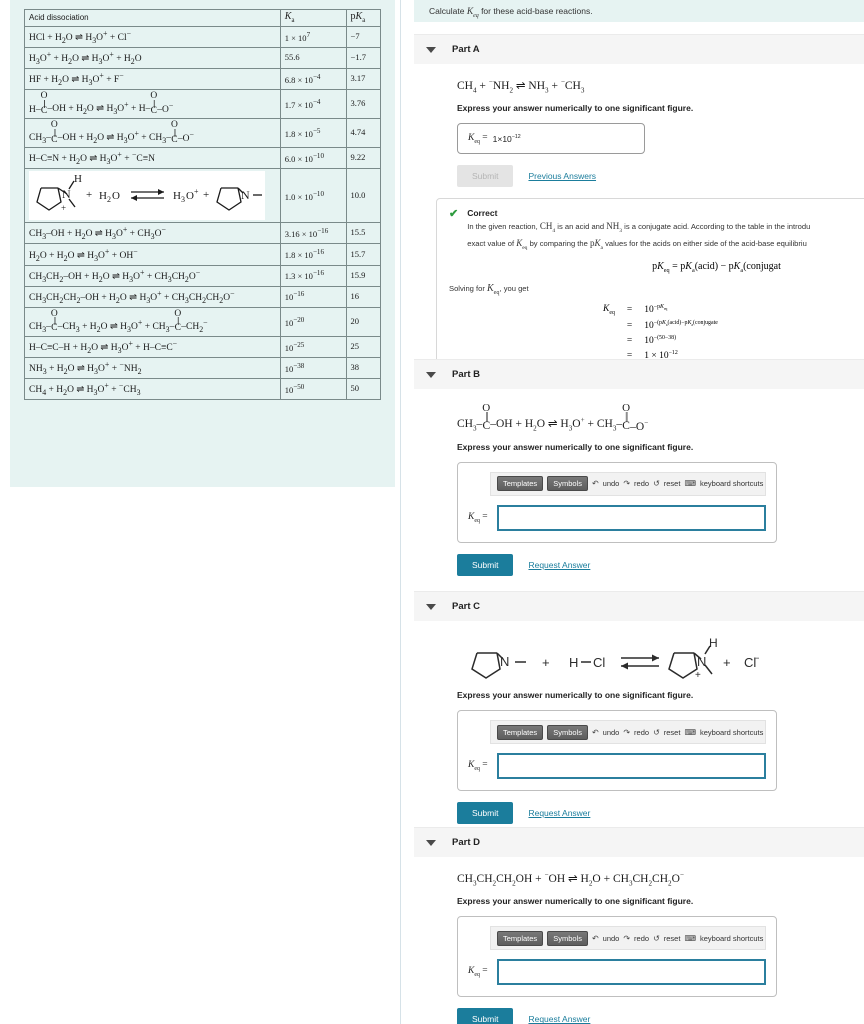 This screenshot has width=864, height=1024. Describe the element at coordinates (313, 133) in the screenshot. I see `cell-ka: 1.8 × 10−5` at that location.